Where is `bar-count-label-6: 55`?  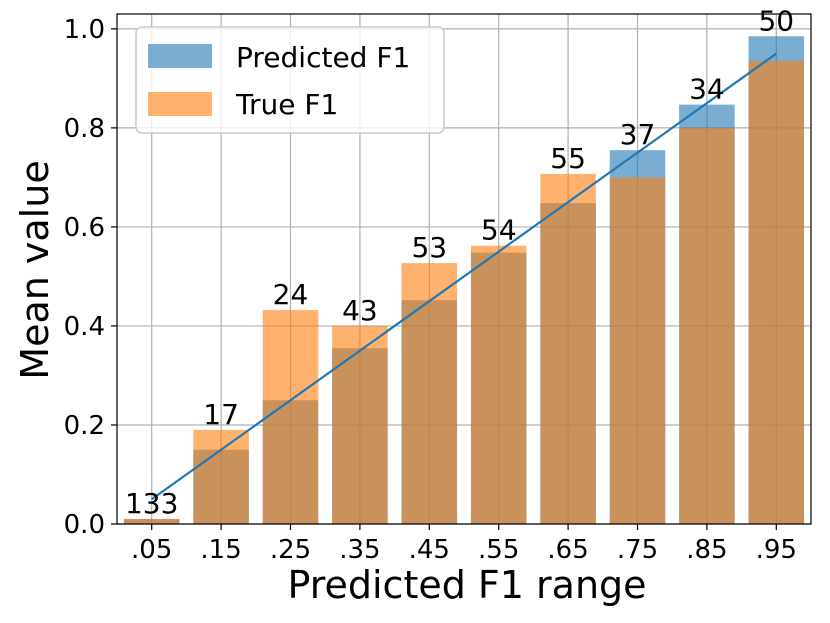 bar-count-label-6: 55 is located at coordinates (568, 158).